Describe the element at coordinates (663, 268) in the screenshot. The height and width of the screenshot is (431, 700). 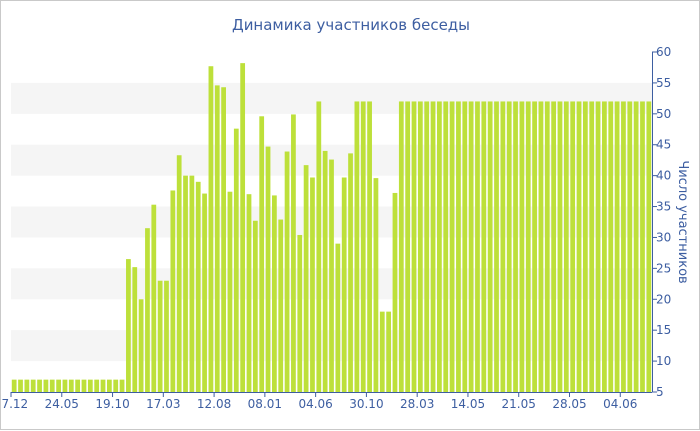
I see `y-tick-label: 25` at that location.